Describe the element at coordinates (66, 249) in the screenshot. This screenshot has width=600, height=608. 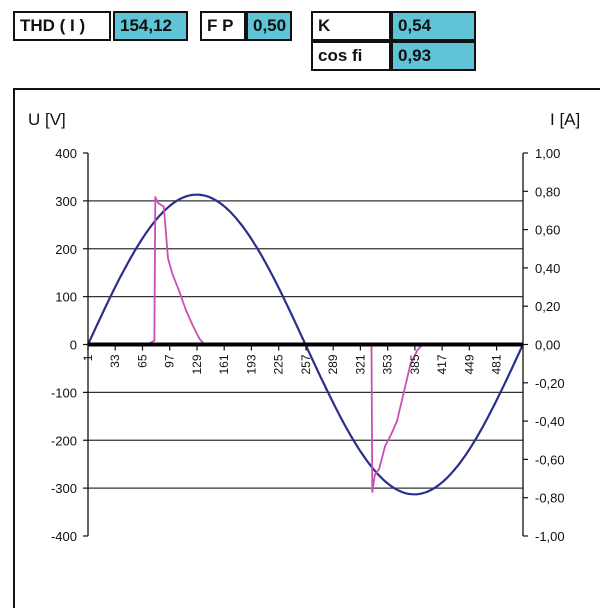
I see `left-tick-label: 200` at that location.